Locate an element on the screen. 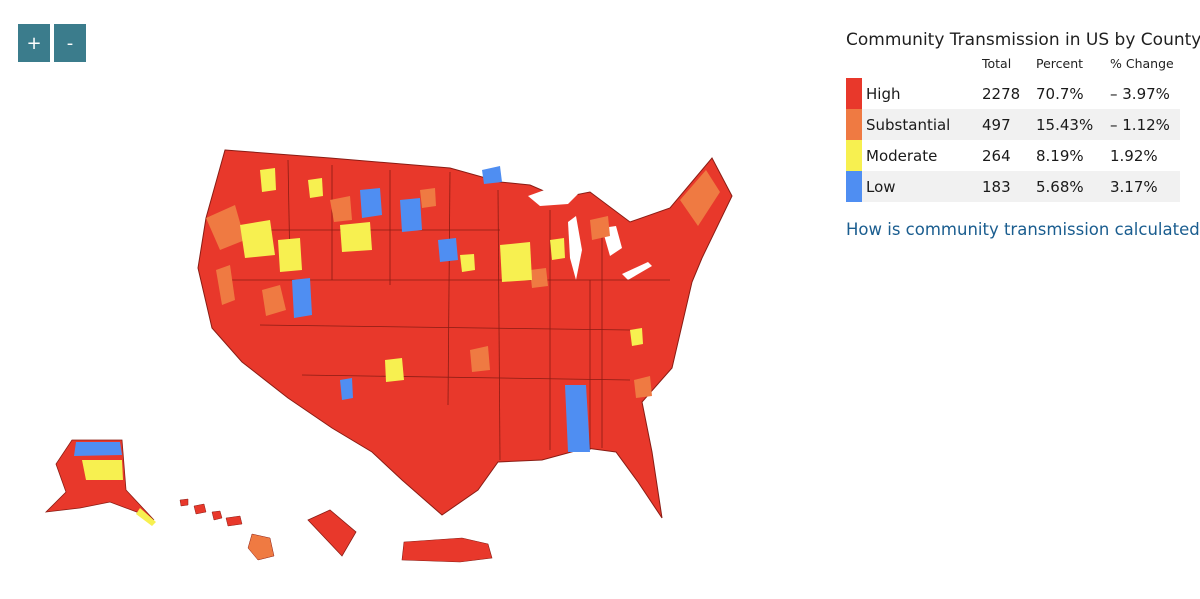  swatch-low is located at coordinates (854, 186).